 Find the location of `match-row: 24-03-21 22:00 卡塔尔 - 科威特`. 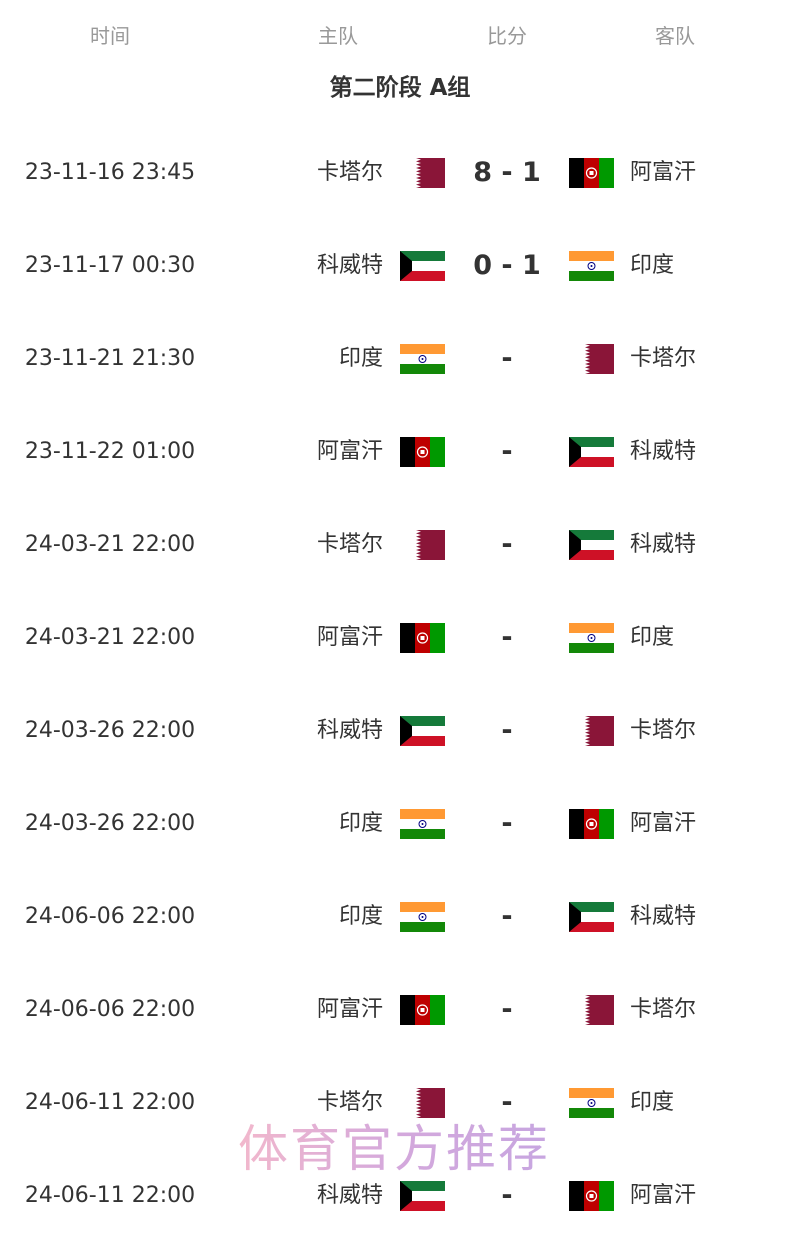

match-row: 24-03-21 22:00 卡塔尔 - 科威特 is located at coordinates (400, 545).